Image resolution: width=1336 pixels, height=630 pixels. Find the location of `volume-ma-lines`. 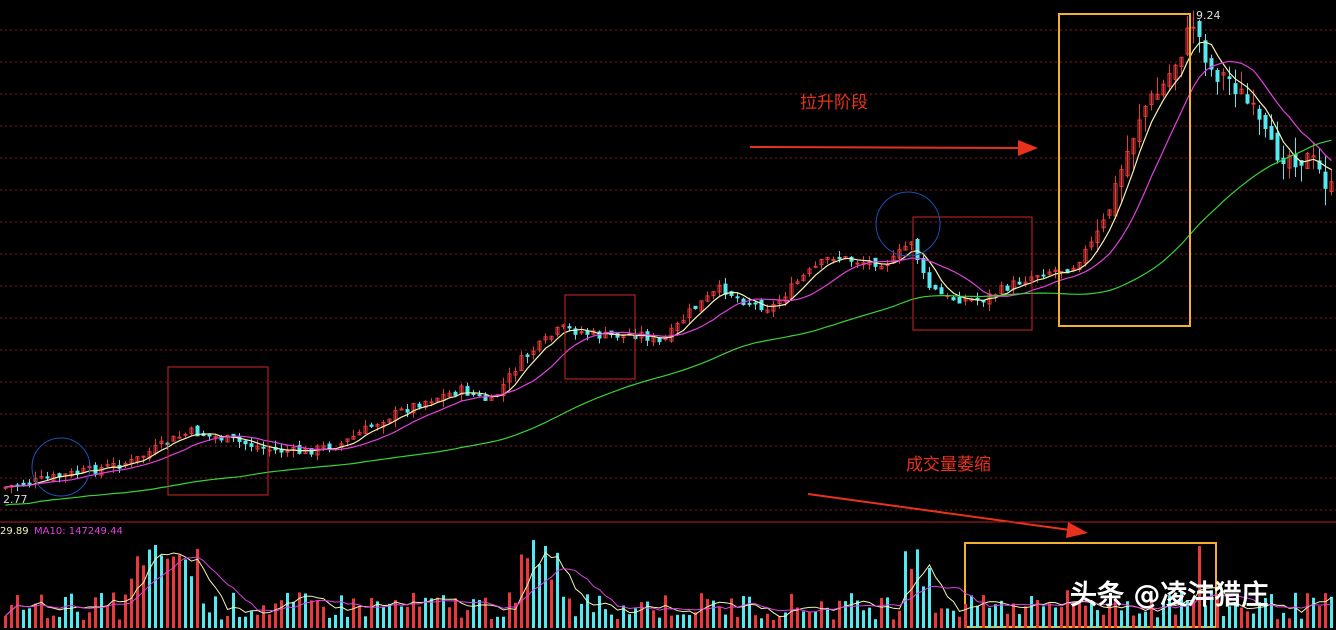

volume-ma-lines is located at coordinates (668, 584).